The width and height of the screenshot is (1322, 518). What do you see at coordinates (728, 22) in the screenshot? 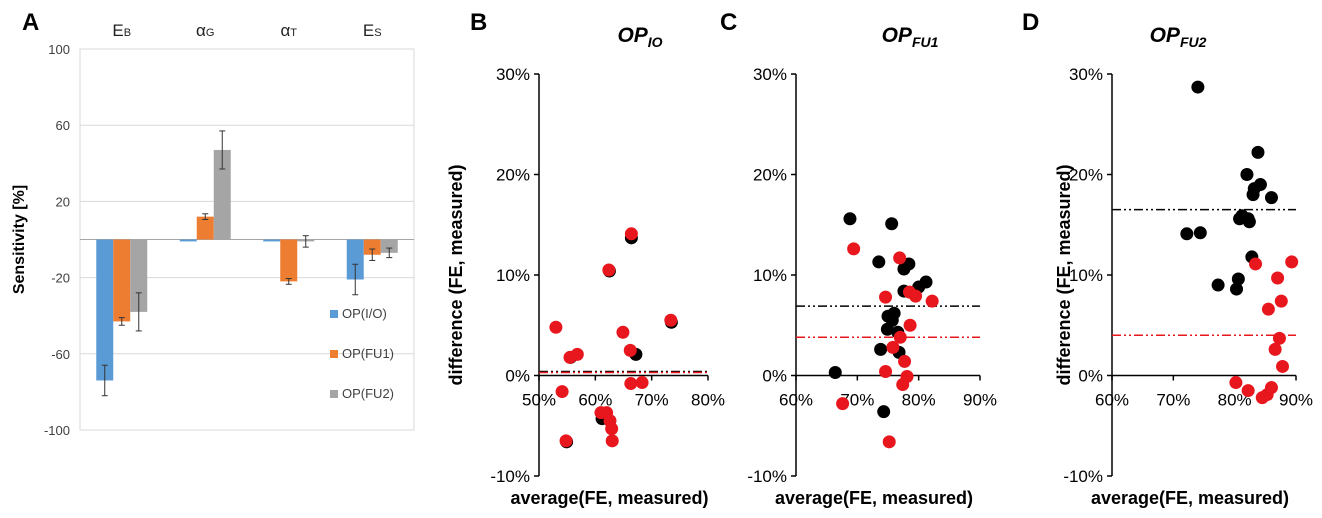
I see `panel-label-c: C` at bounding box center [728, 22].